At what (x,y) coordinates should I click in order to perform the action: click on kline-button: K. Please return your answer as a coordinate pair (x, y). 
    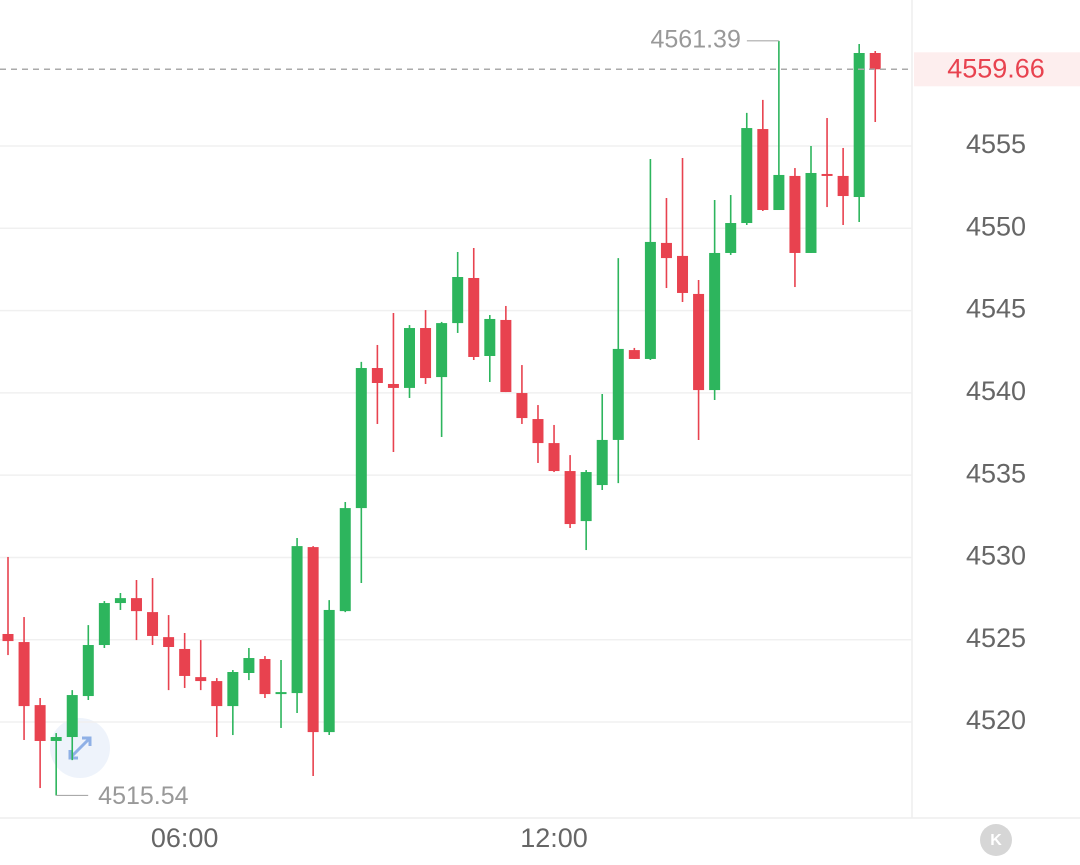
    Looking at the image, I should click on (996, 840).